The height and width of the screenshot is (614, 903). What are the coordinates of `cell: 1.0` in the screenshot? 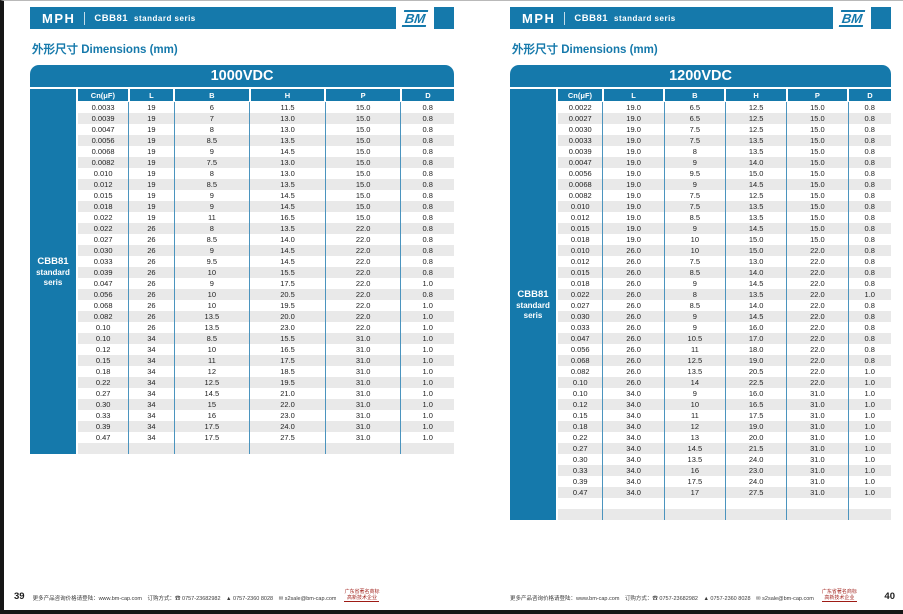 It's located at (869, 481).